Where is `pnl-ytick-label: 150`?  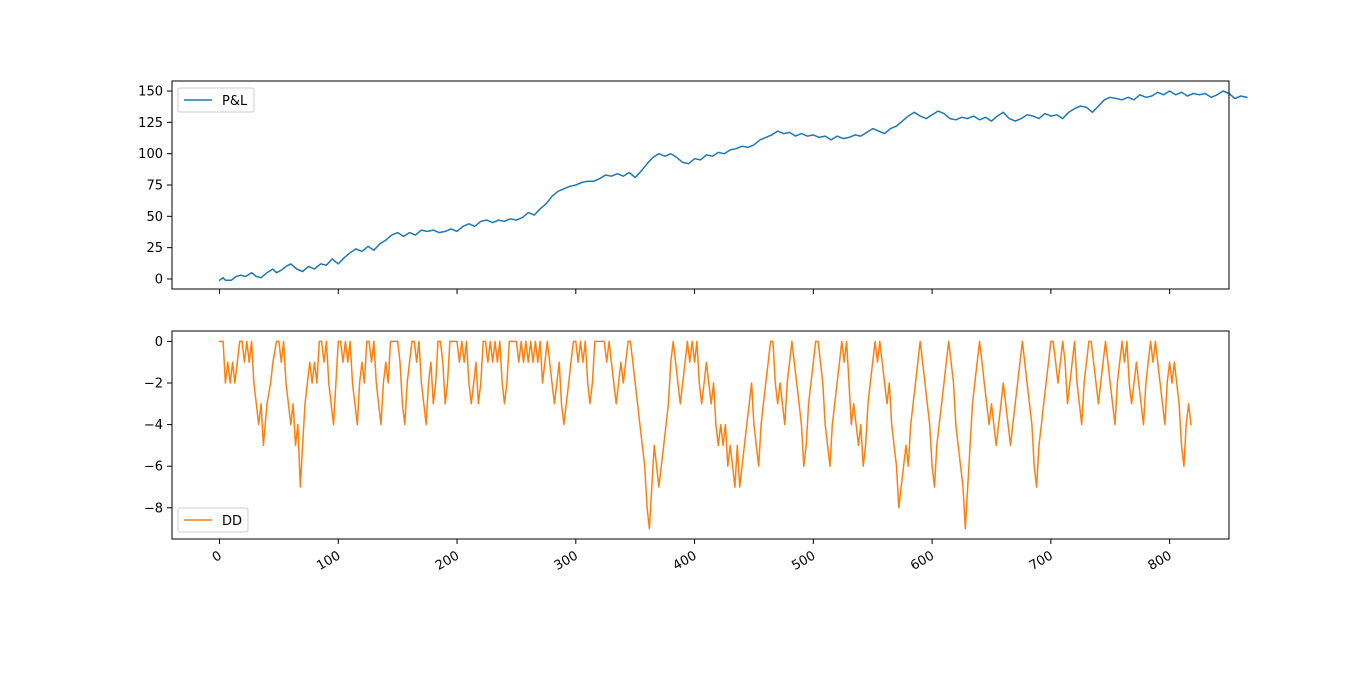 pnl-ytick-label: 150 is located at coordinates (150, 92).